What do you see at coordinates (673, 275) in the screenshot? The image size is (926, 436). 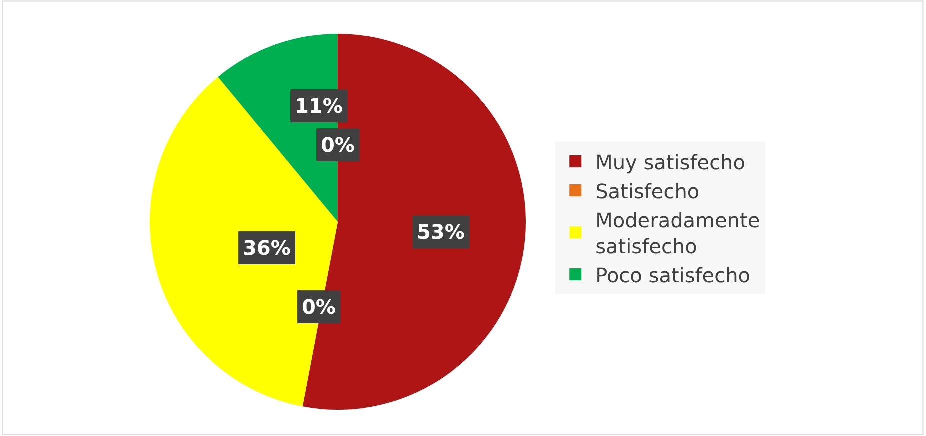 I see `legend-label: Poco satisfecho` at bounding box center [673, 275].